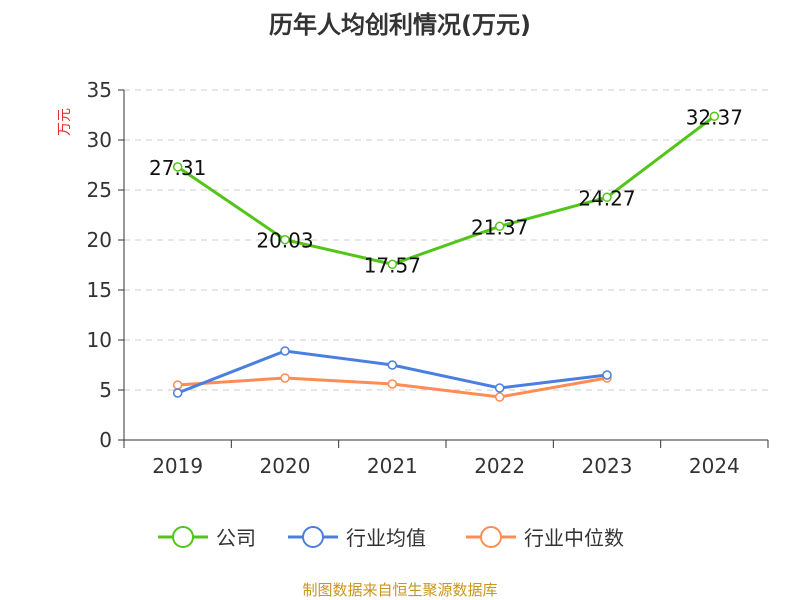  Describe the element at coordinates (714, 466) in the screenshot. I see `x-tick-label: 2024` at that location.